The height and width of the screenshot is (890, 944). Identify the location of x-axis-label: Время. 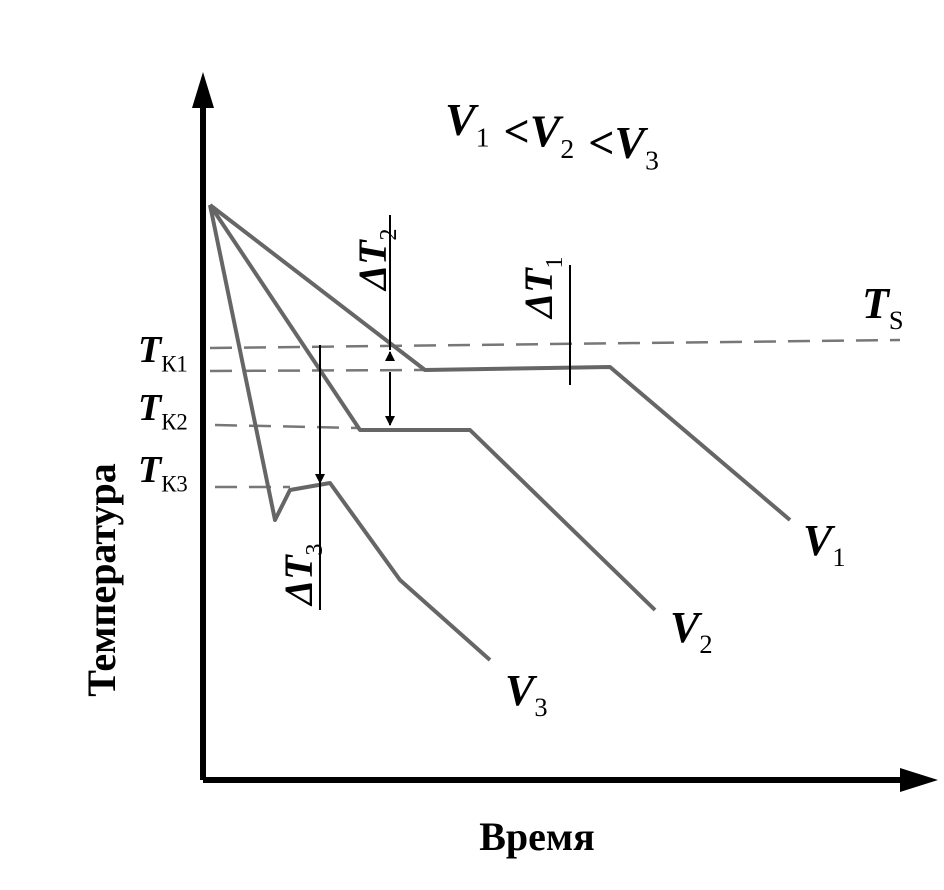
(537, 836).